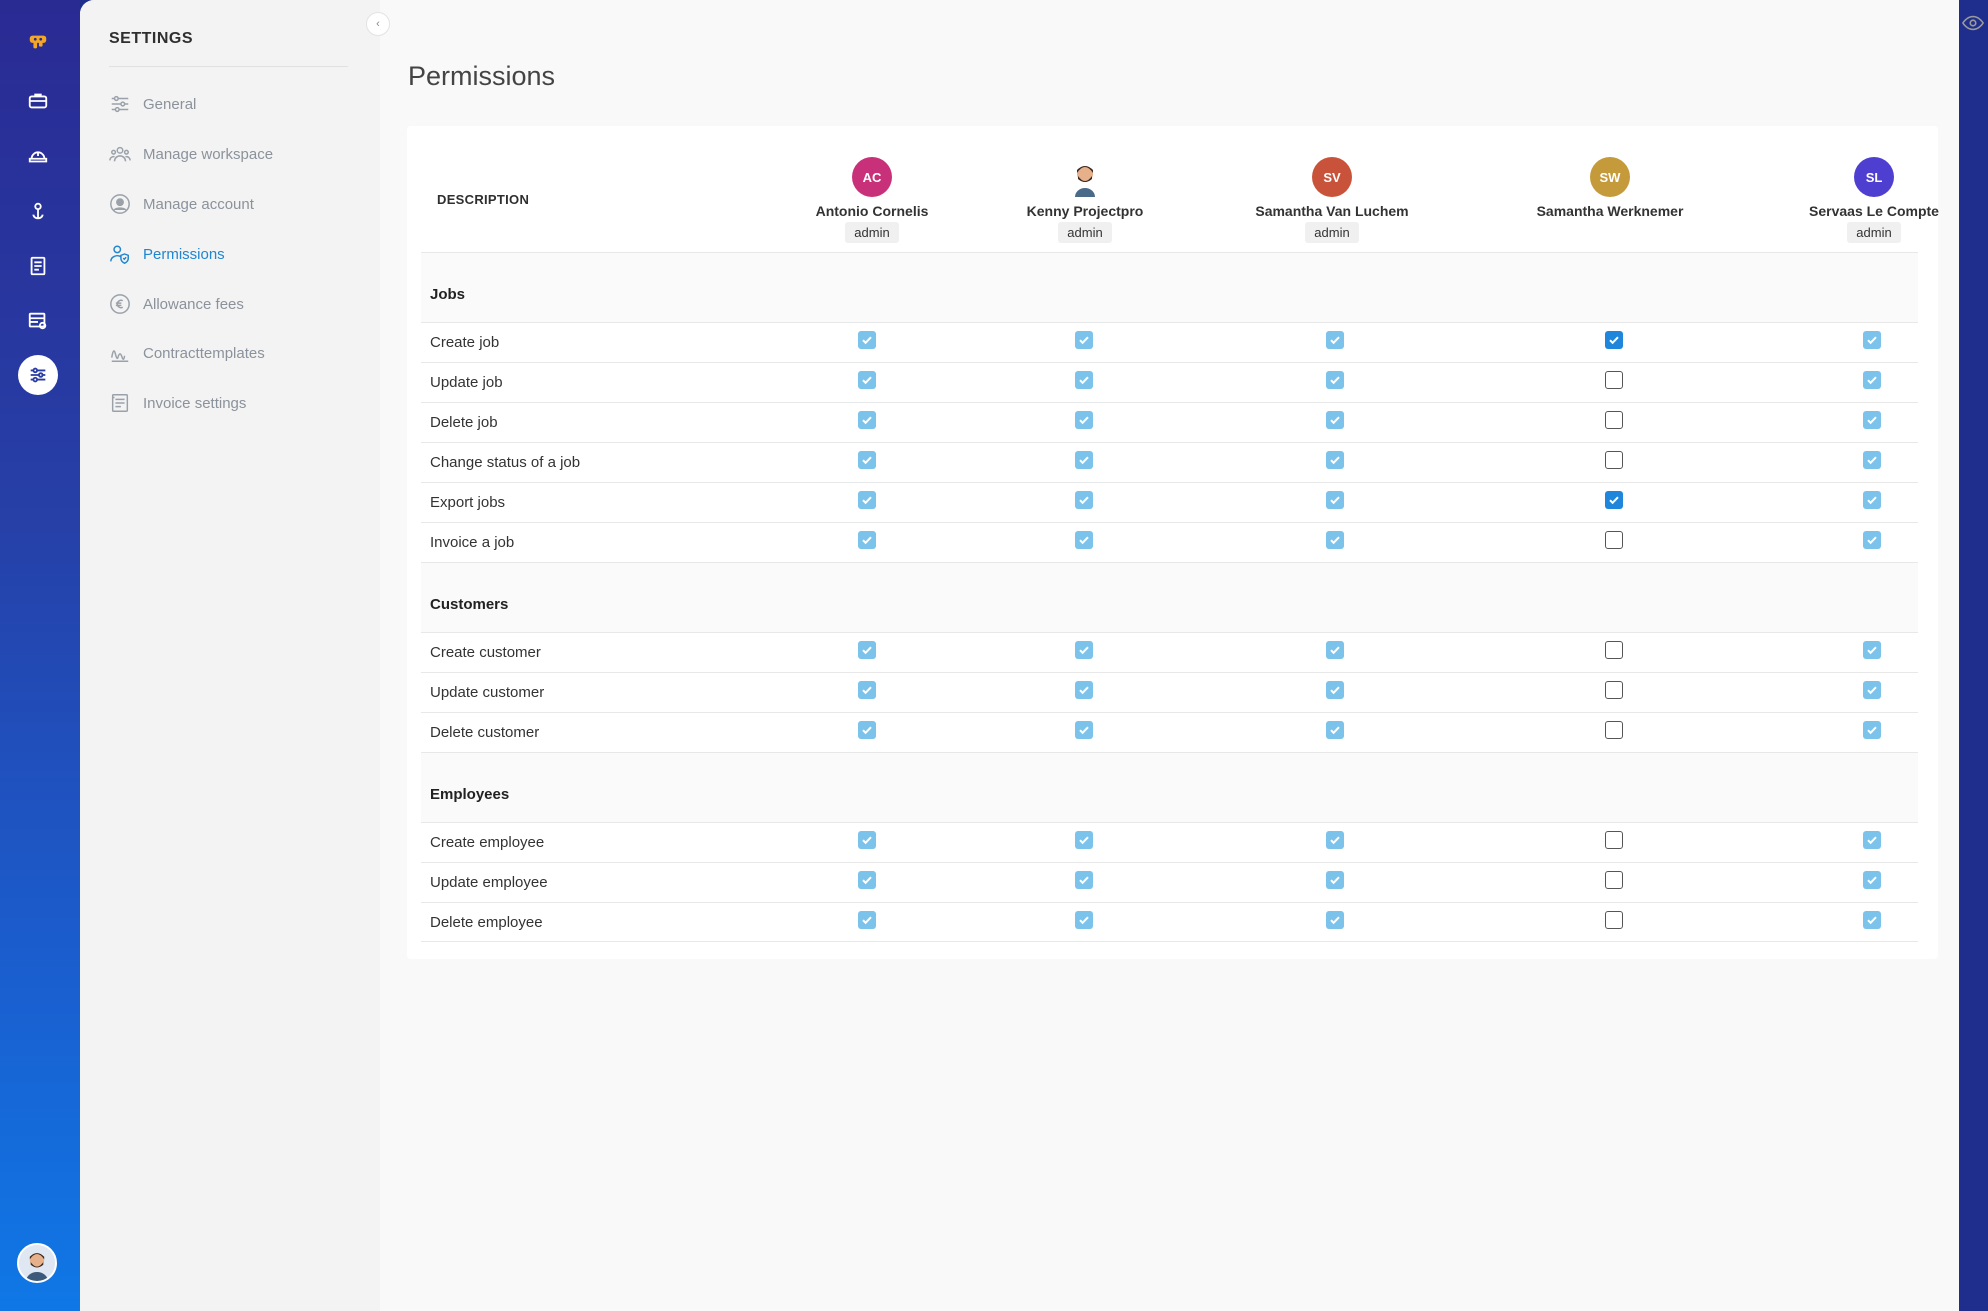  I want to click on user-shield-icon, so click(119, 254).